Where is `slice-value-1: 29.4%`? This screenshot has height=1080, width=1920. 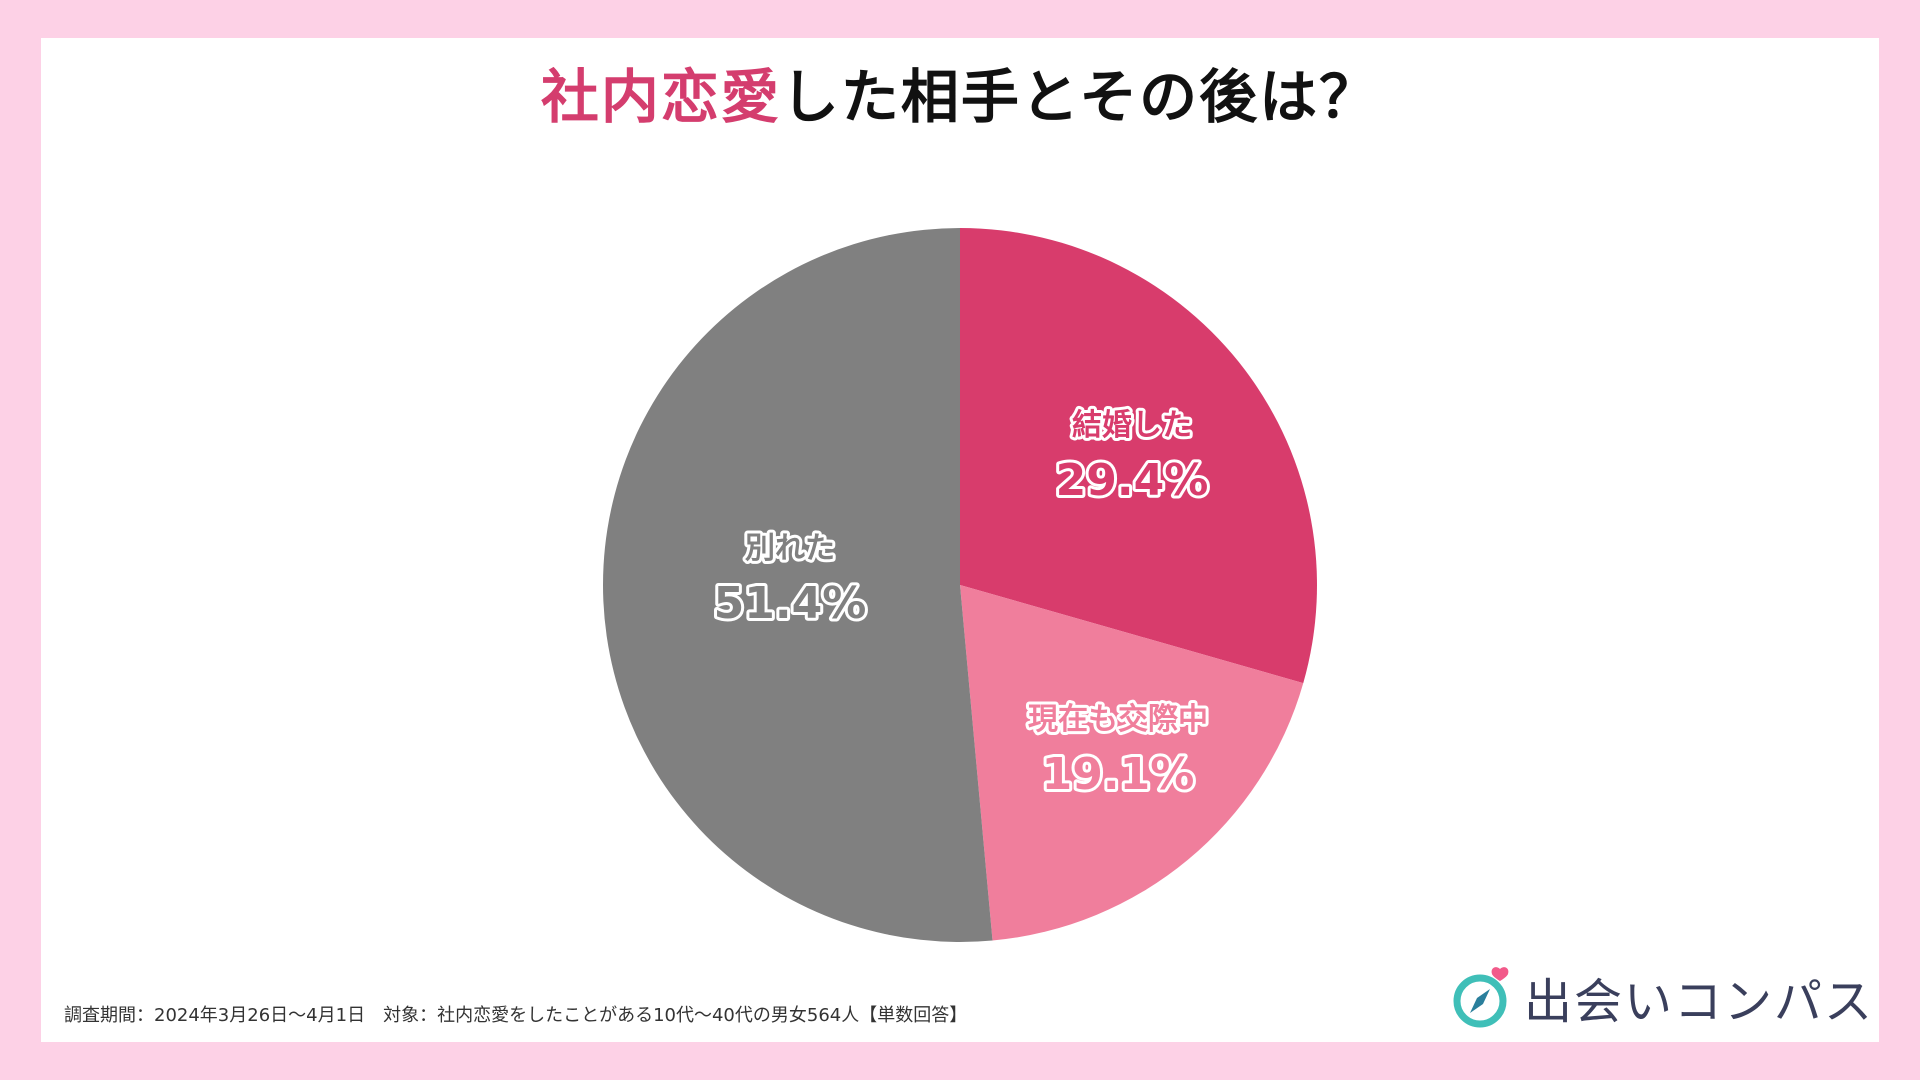
slice-value-1: 29.4% is located at coordinates (1132, 480).